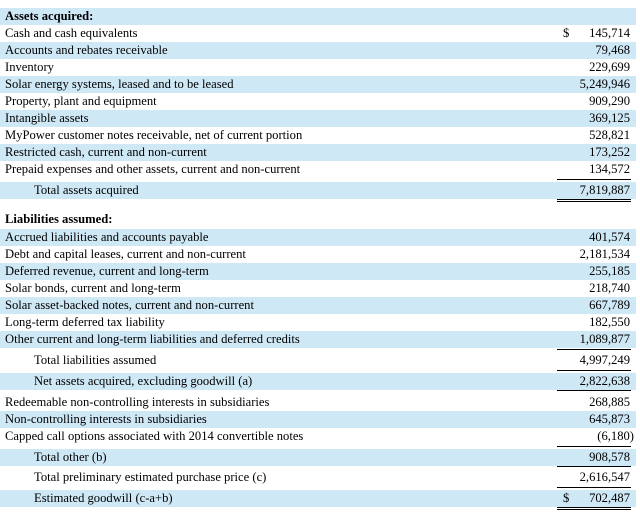 The height and width of the screenshot is (520, 640). Describe the element at coordinates (86, 50) in the screenshot. I see `row-label: Accounts and rebates receivable` at that location.